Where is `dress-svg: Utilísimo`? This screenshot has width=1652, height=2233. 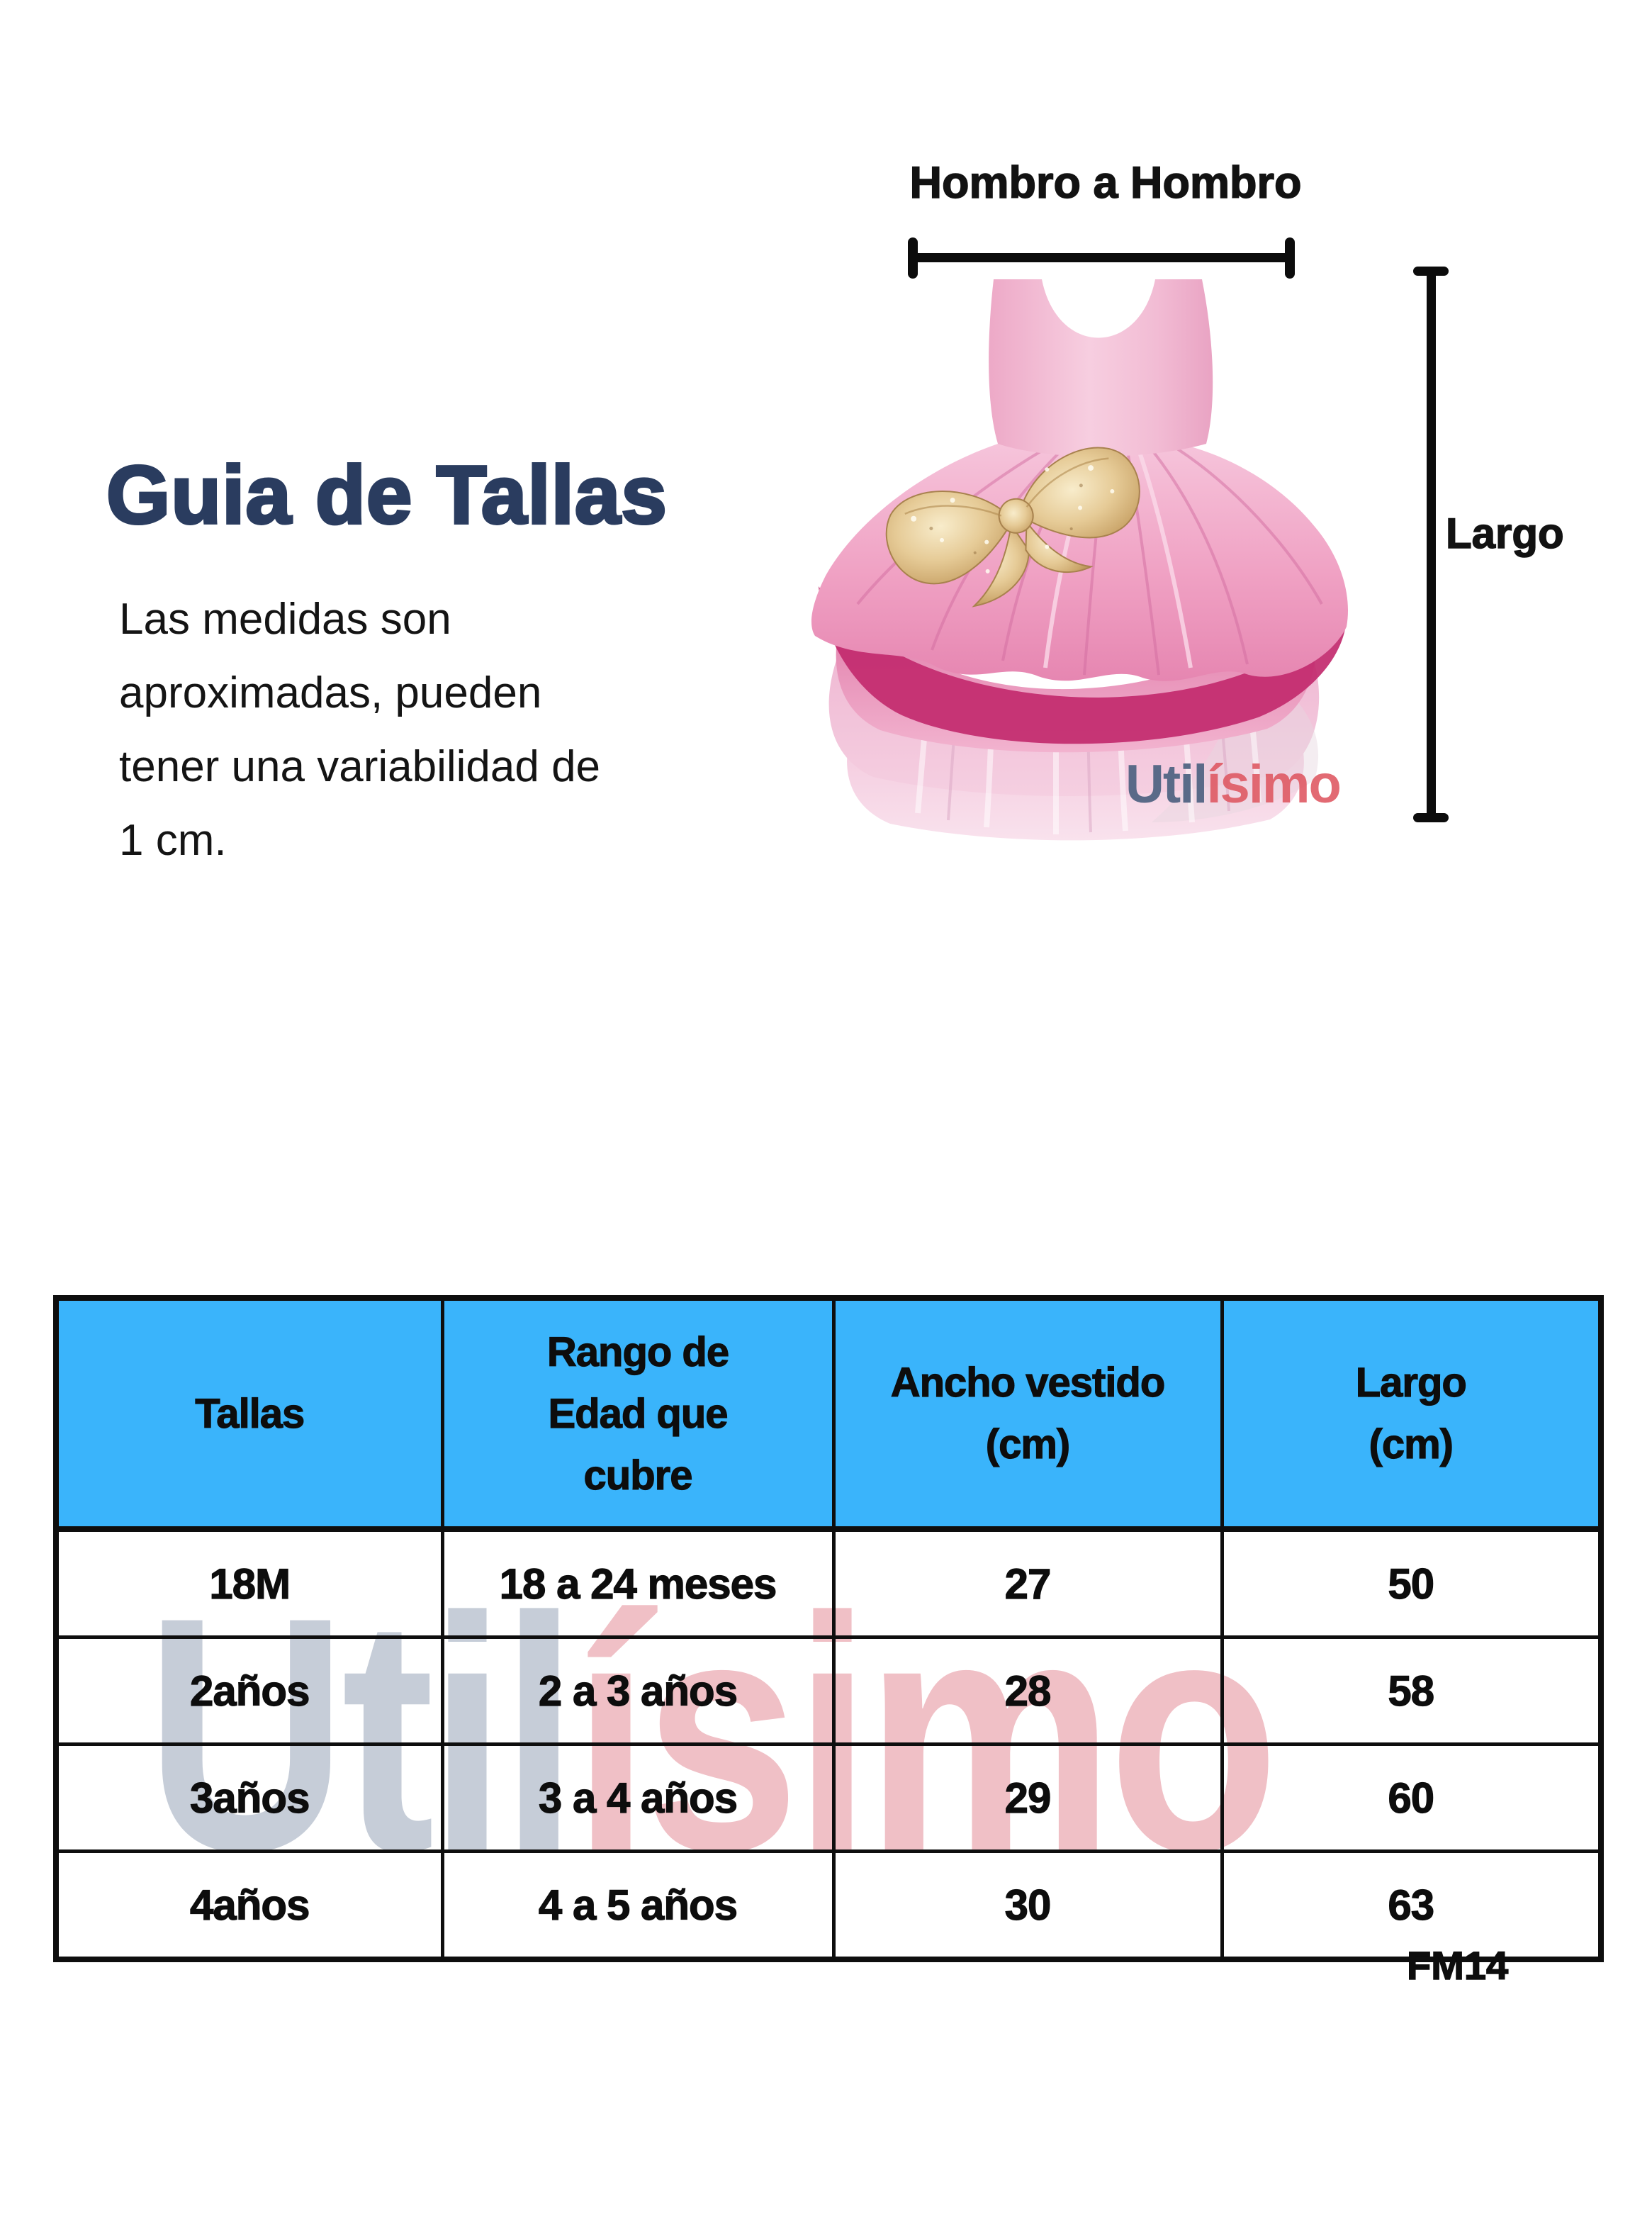 dress-svg: Utilísimo is located at coordinates (1080, 560).